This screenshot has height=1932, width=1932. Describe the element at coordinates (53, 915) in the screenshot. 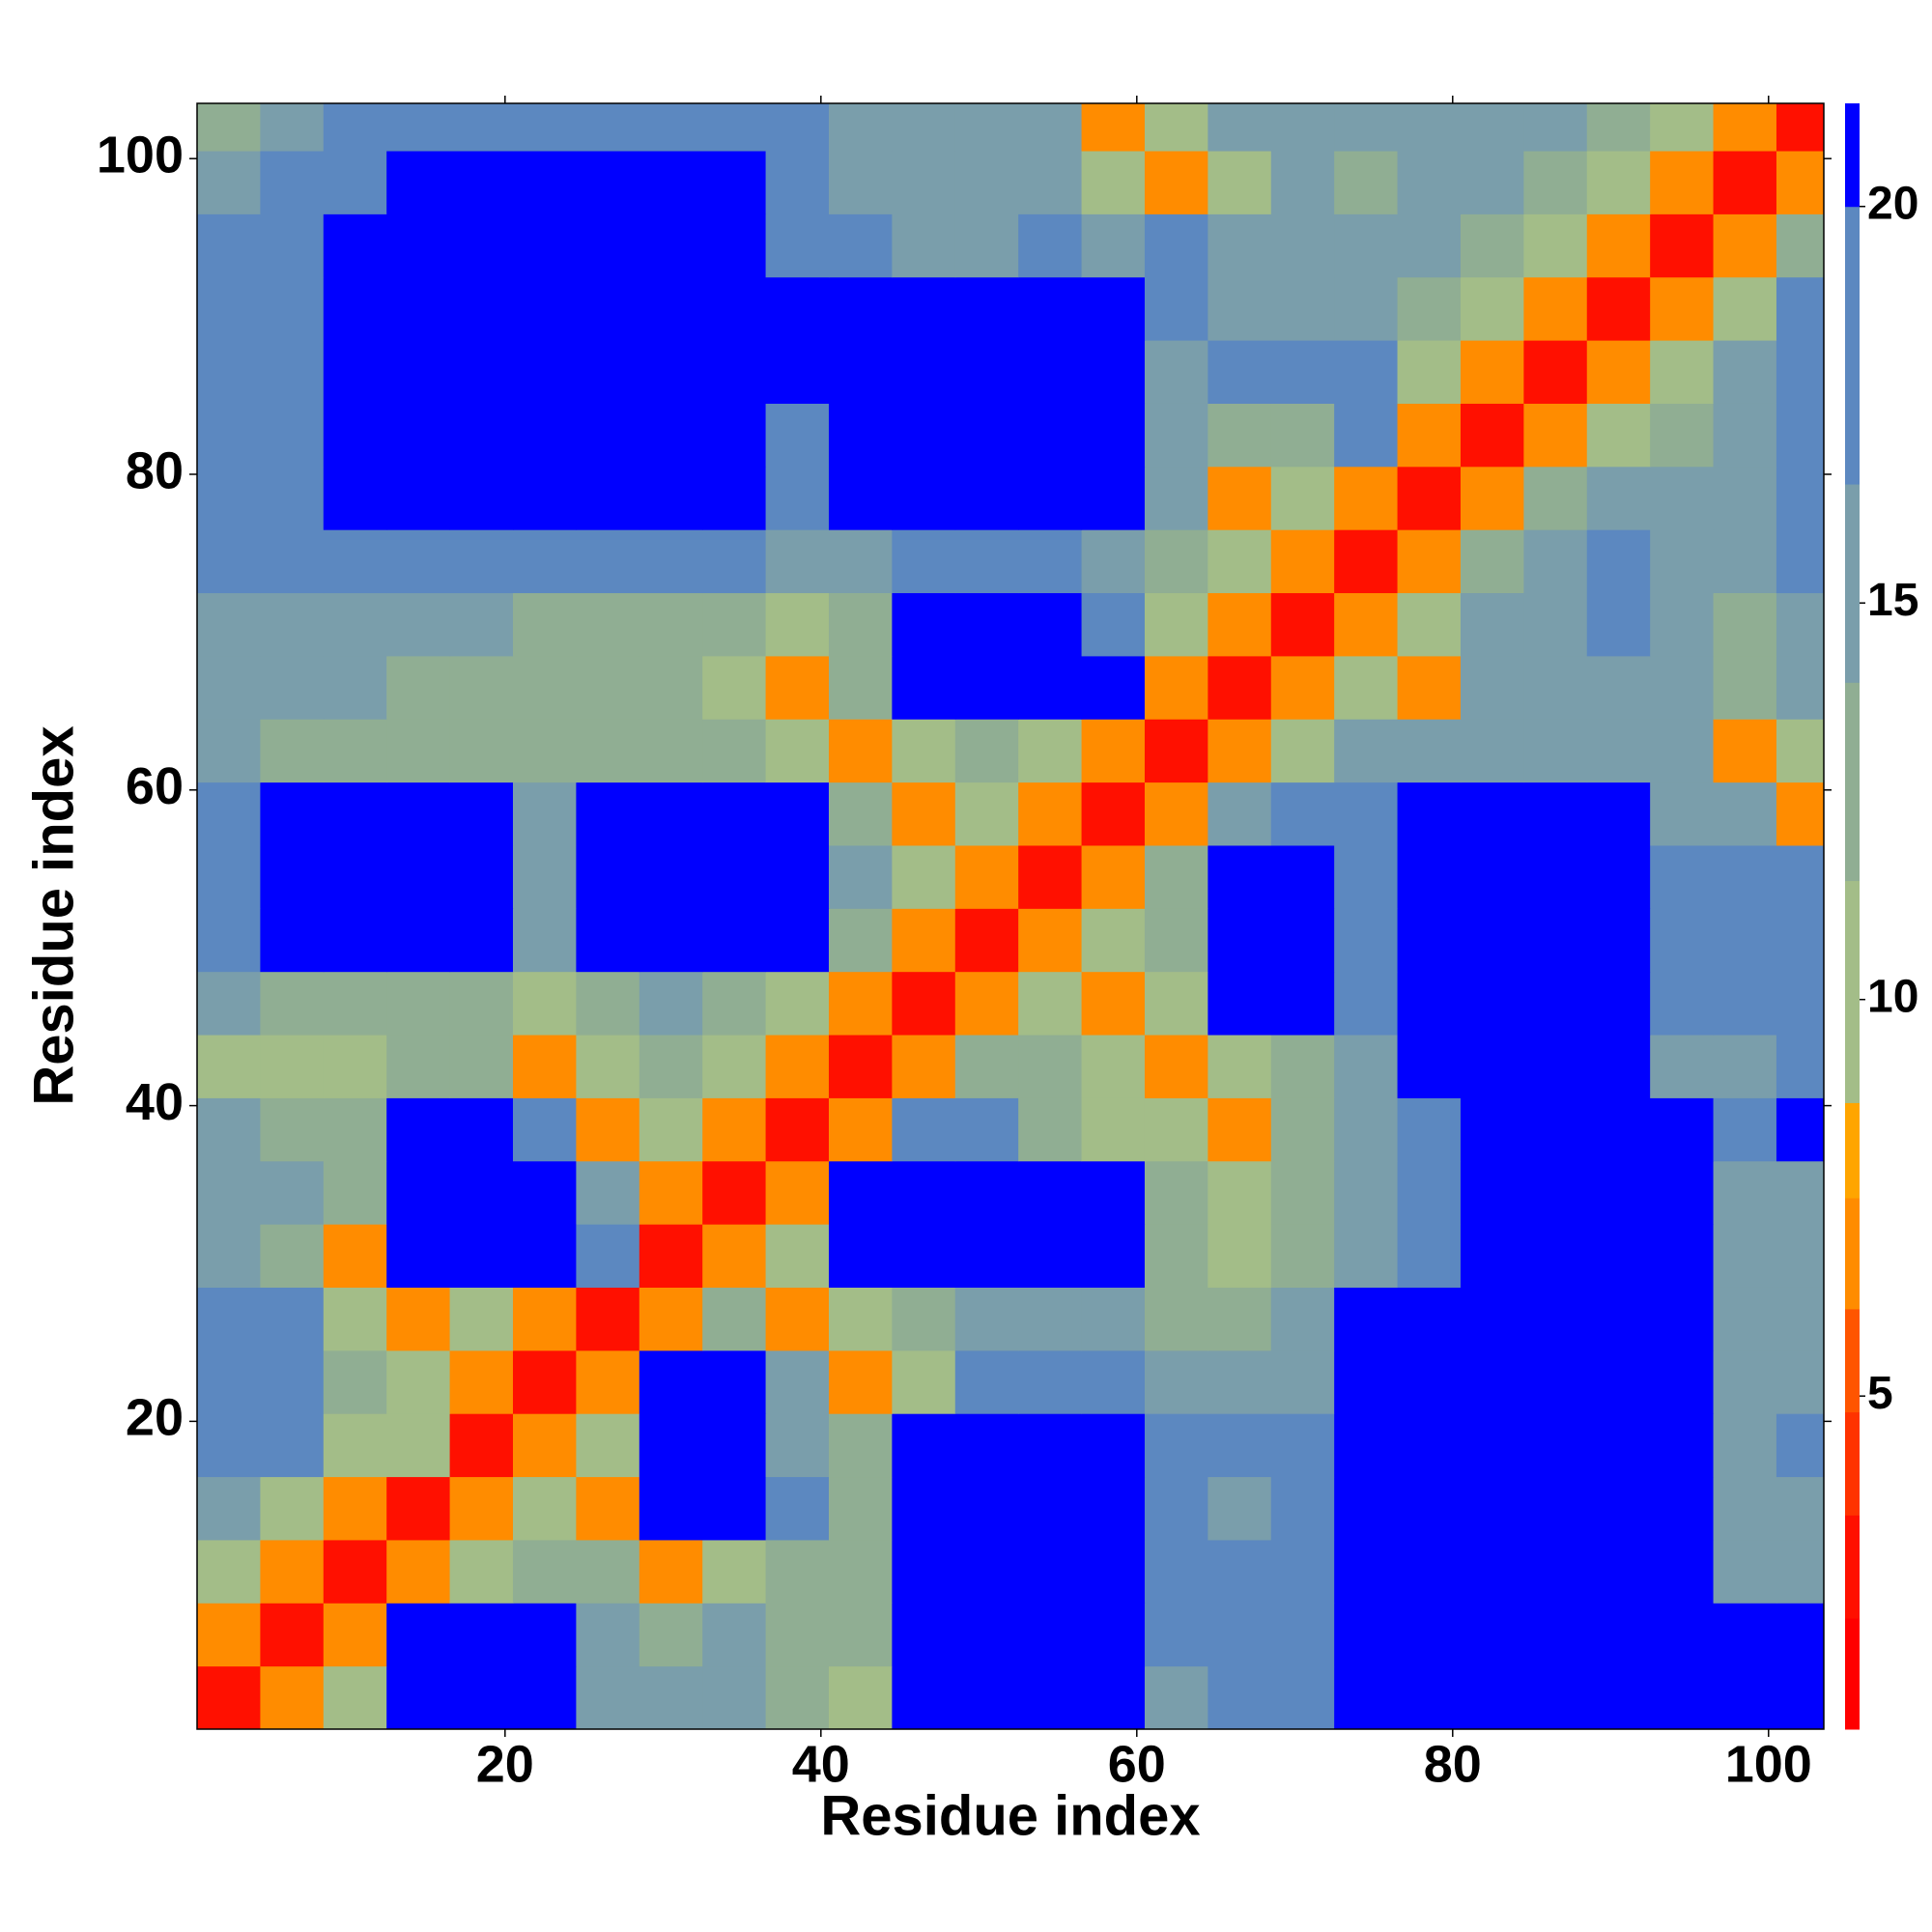

I see `y-axis-label: Residue index` at that location.